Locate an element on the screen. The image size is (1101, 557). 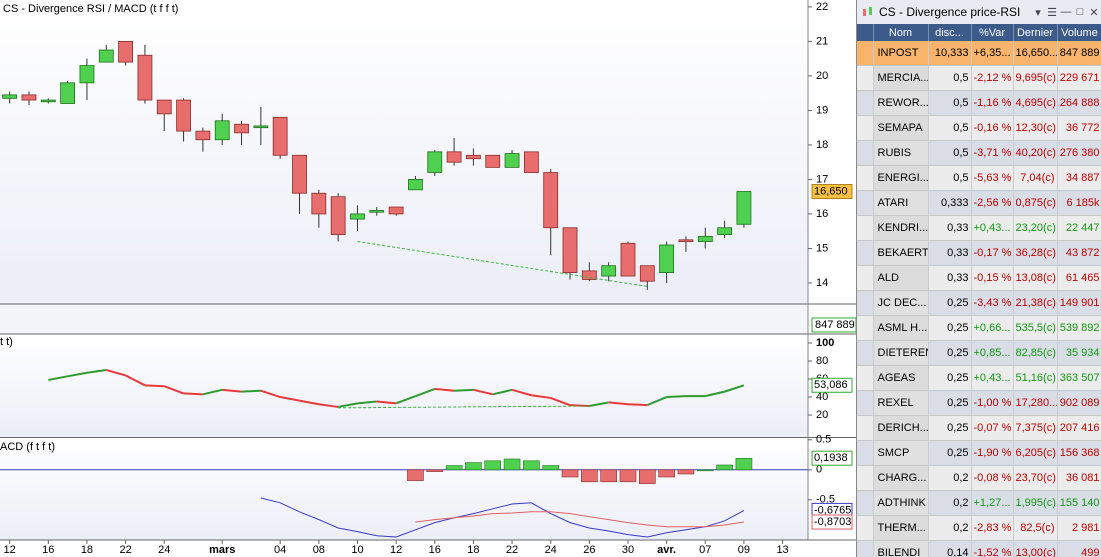
column-header: Dernier is located at coordinates (1035, 32).